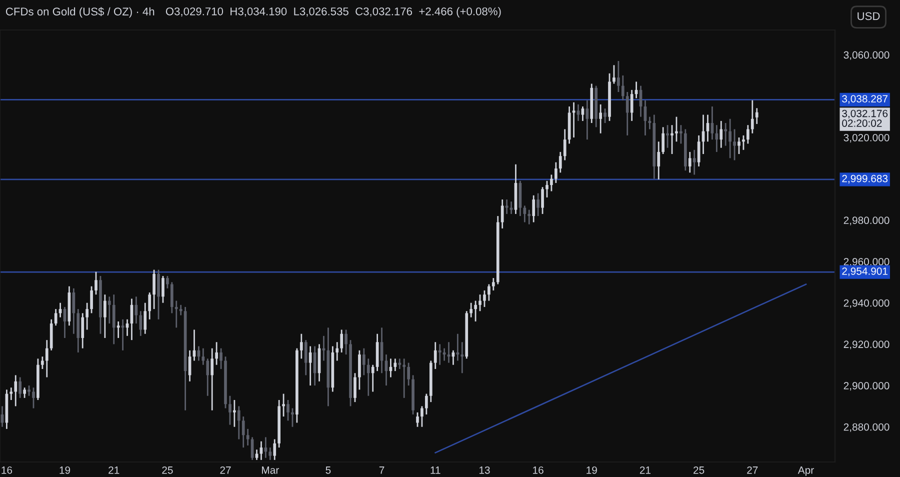  What do you see at coordinates (867, 138) in the screenshot?
I see `y-tick-label: 3,020.000` at bounding box center [867, 138].